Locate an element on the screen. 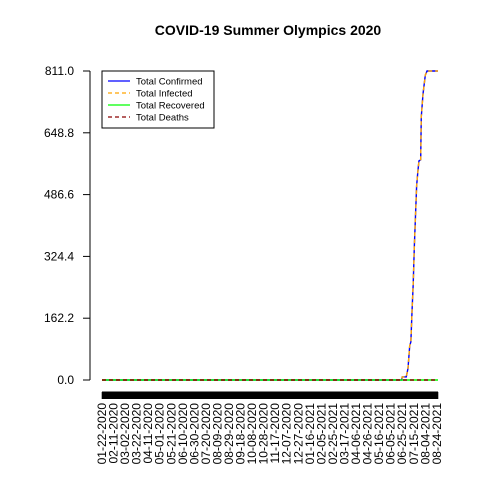 Image resolution: width=480 pixels, height=480 pixels. x-tick-label: 06-10-2020 is located at coordinates (183, 434).